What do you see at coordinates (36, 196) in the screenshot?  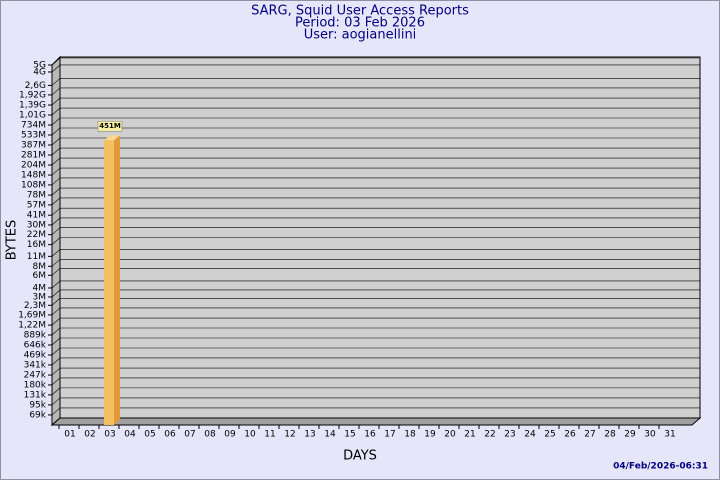 I see `y-tick-label: 78M` at bounding box center [36, 196].